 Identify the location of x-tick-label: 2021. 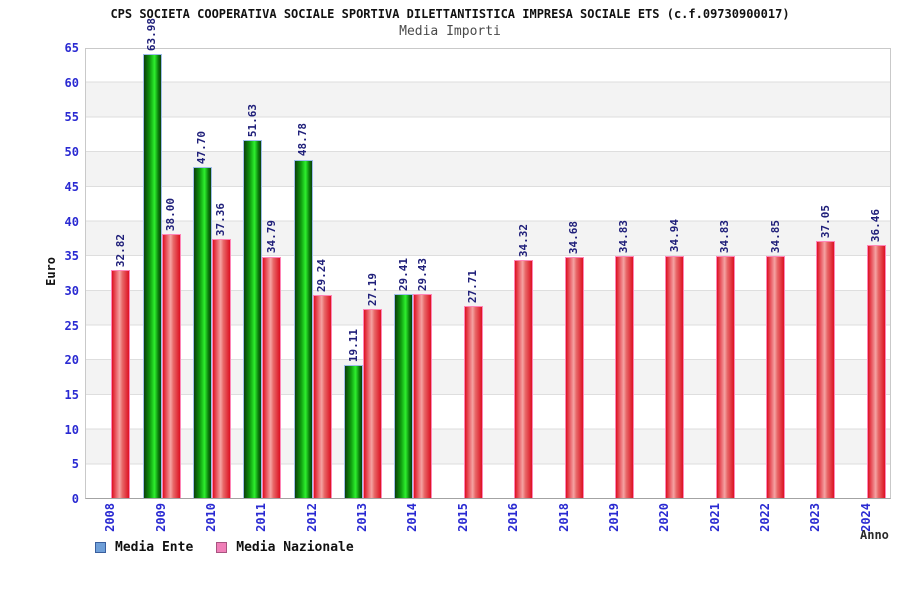
(714, 517).